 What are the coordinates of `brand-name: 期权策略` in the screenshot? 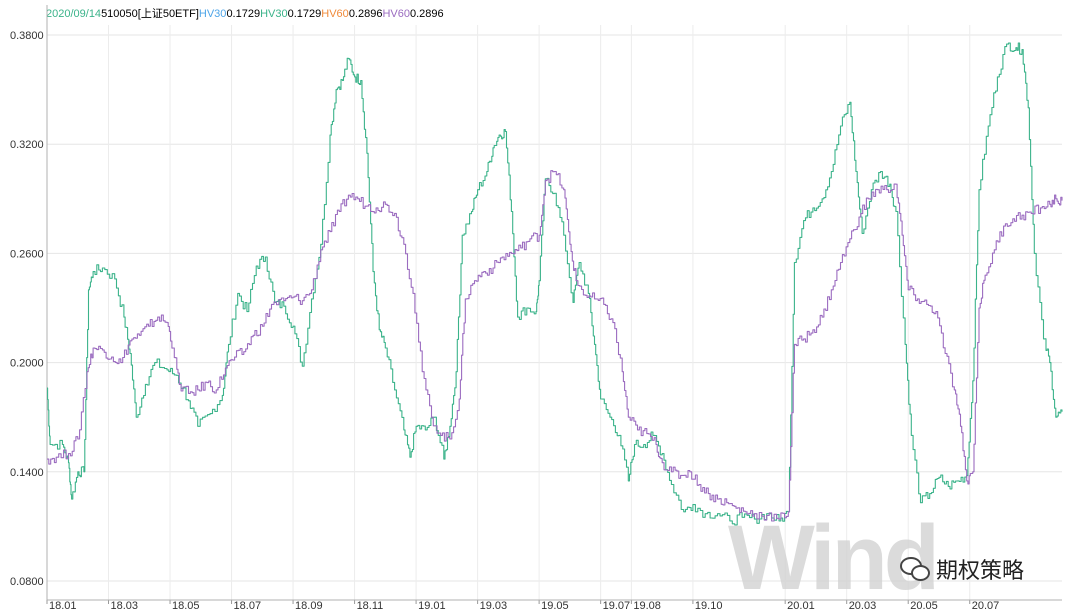 It's located at (980, 571).